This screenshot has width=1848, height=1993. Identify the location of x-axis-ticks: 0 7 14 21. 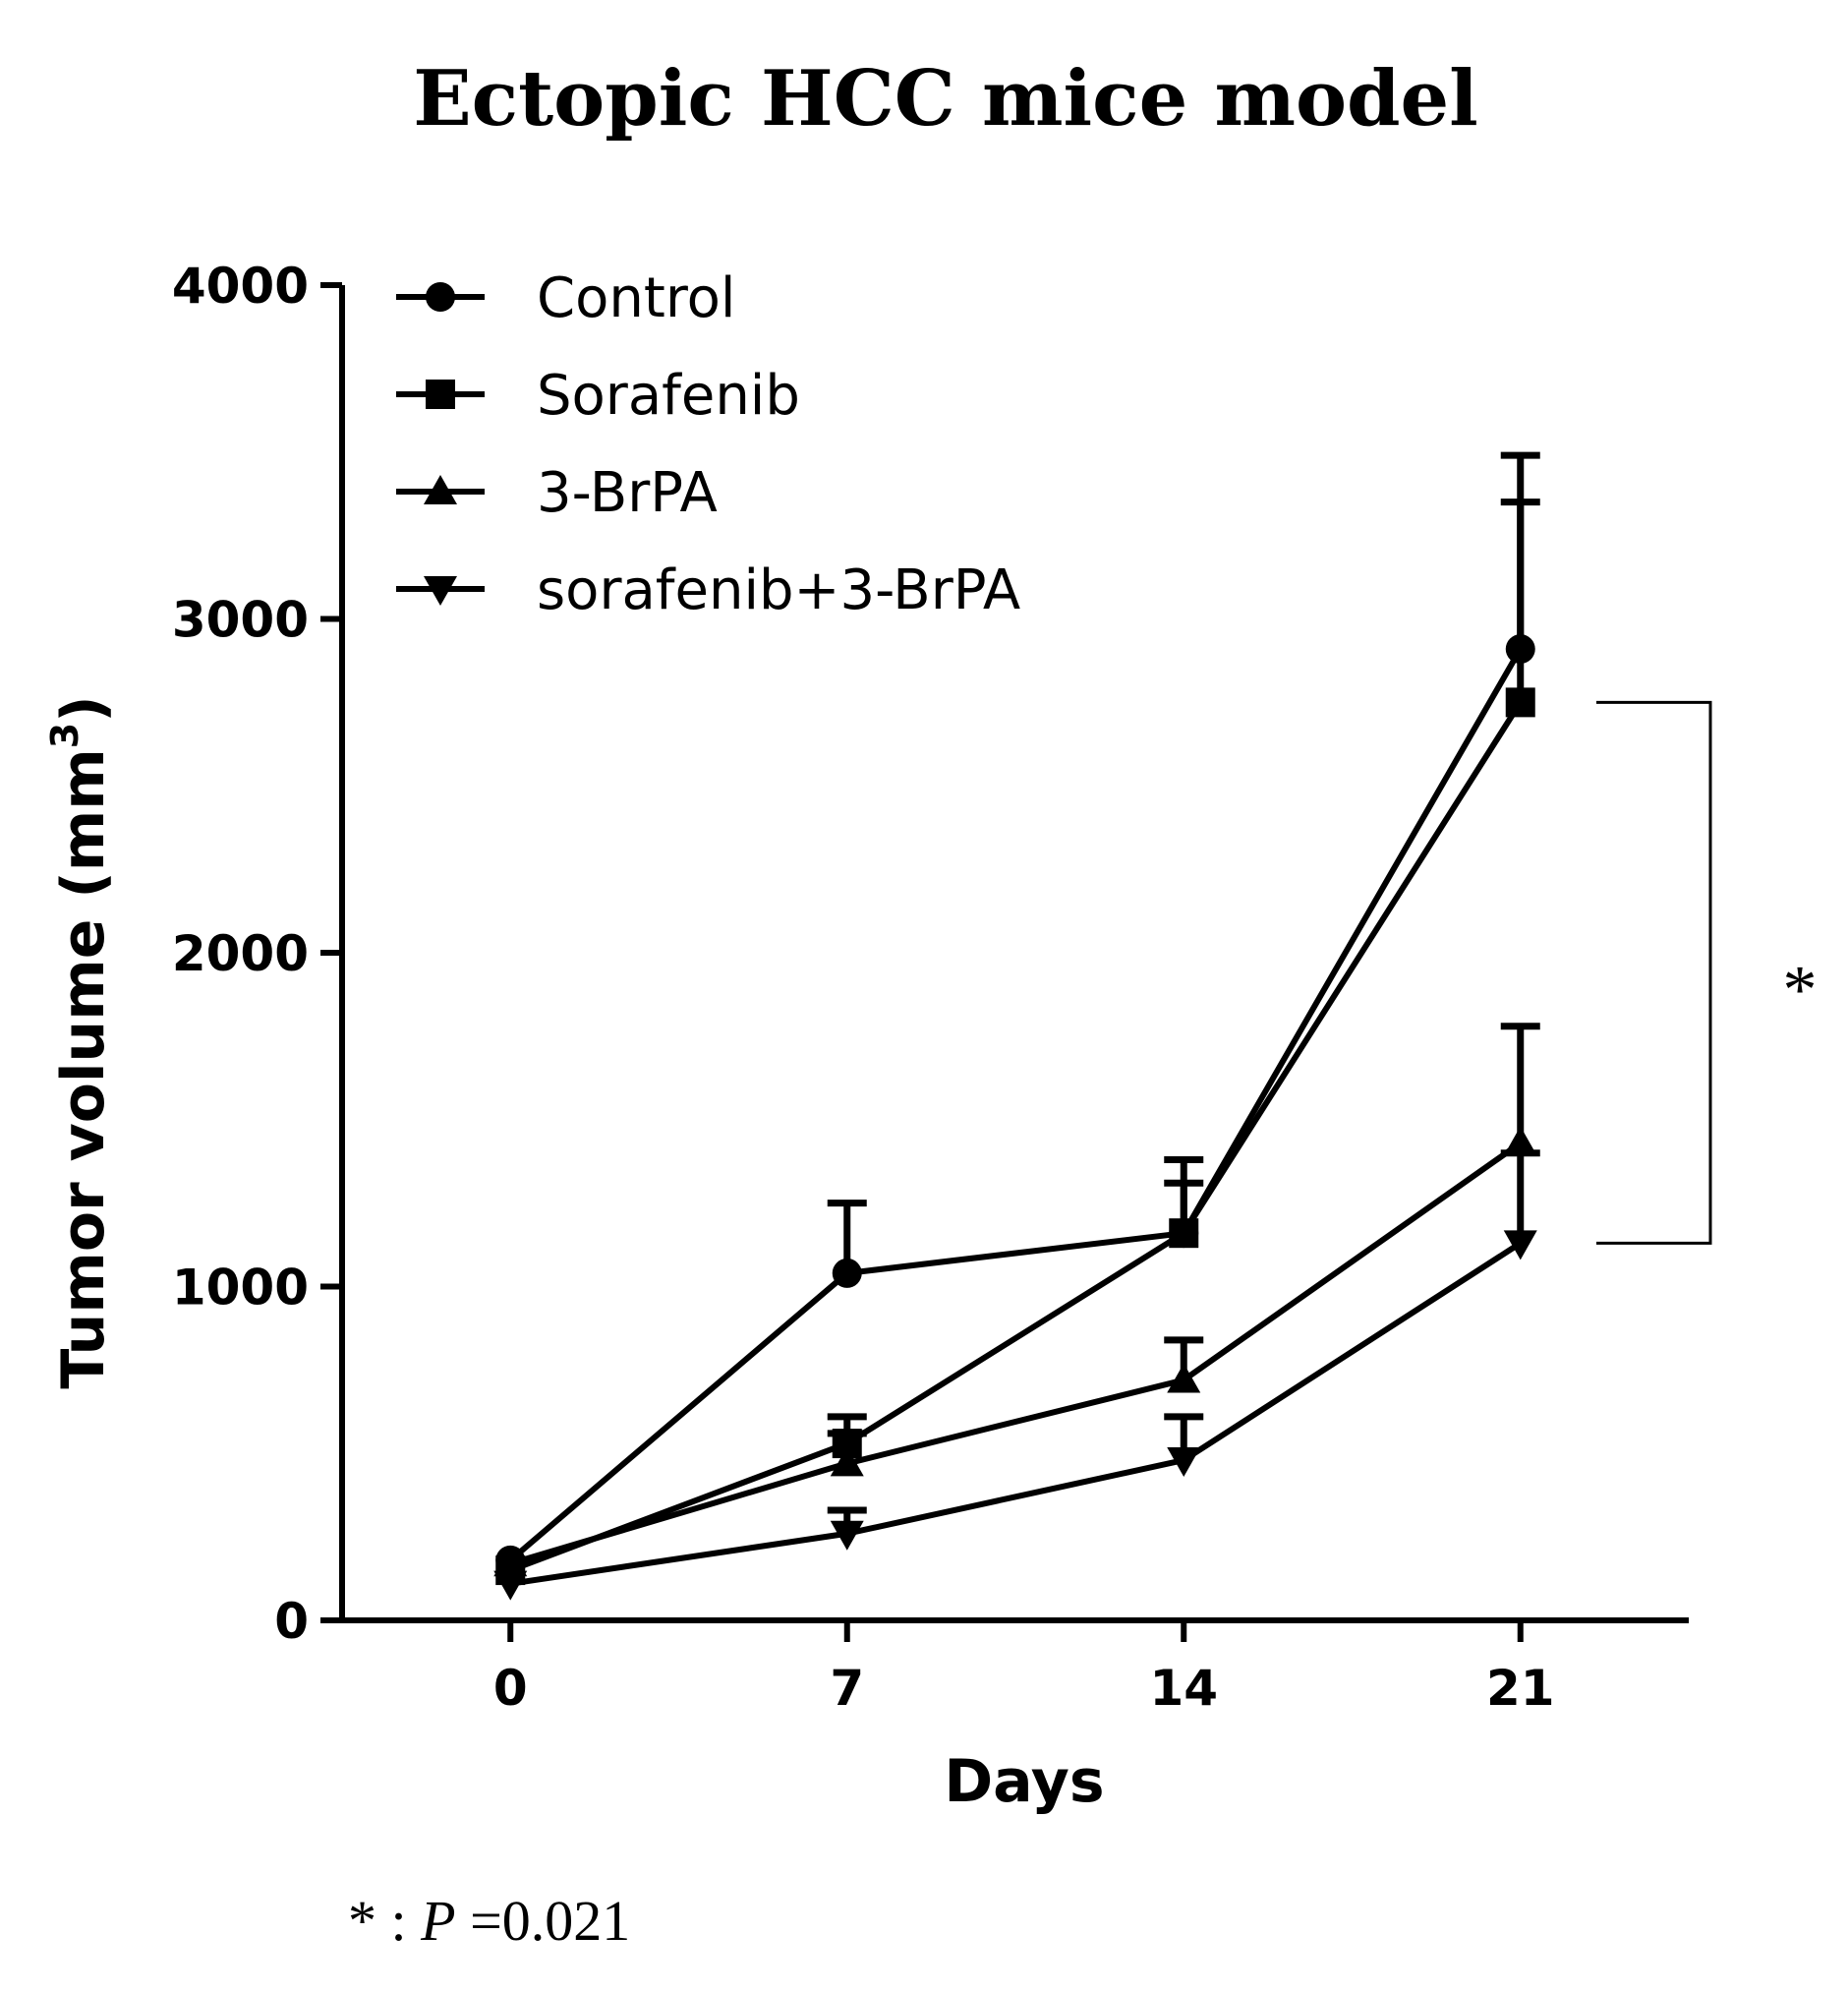
(1024, 1668).